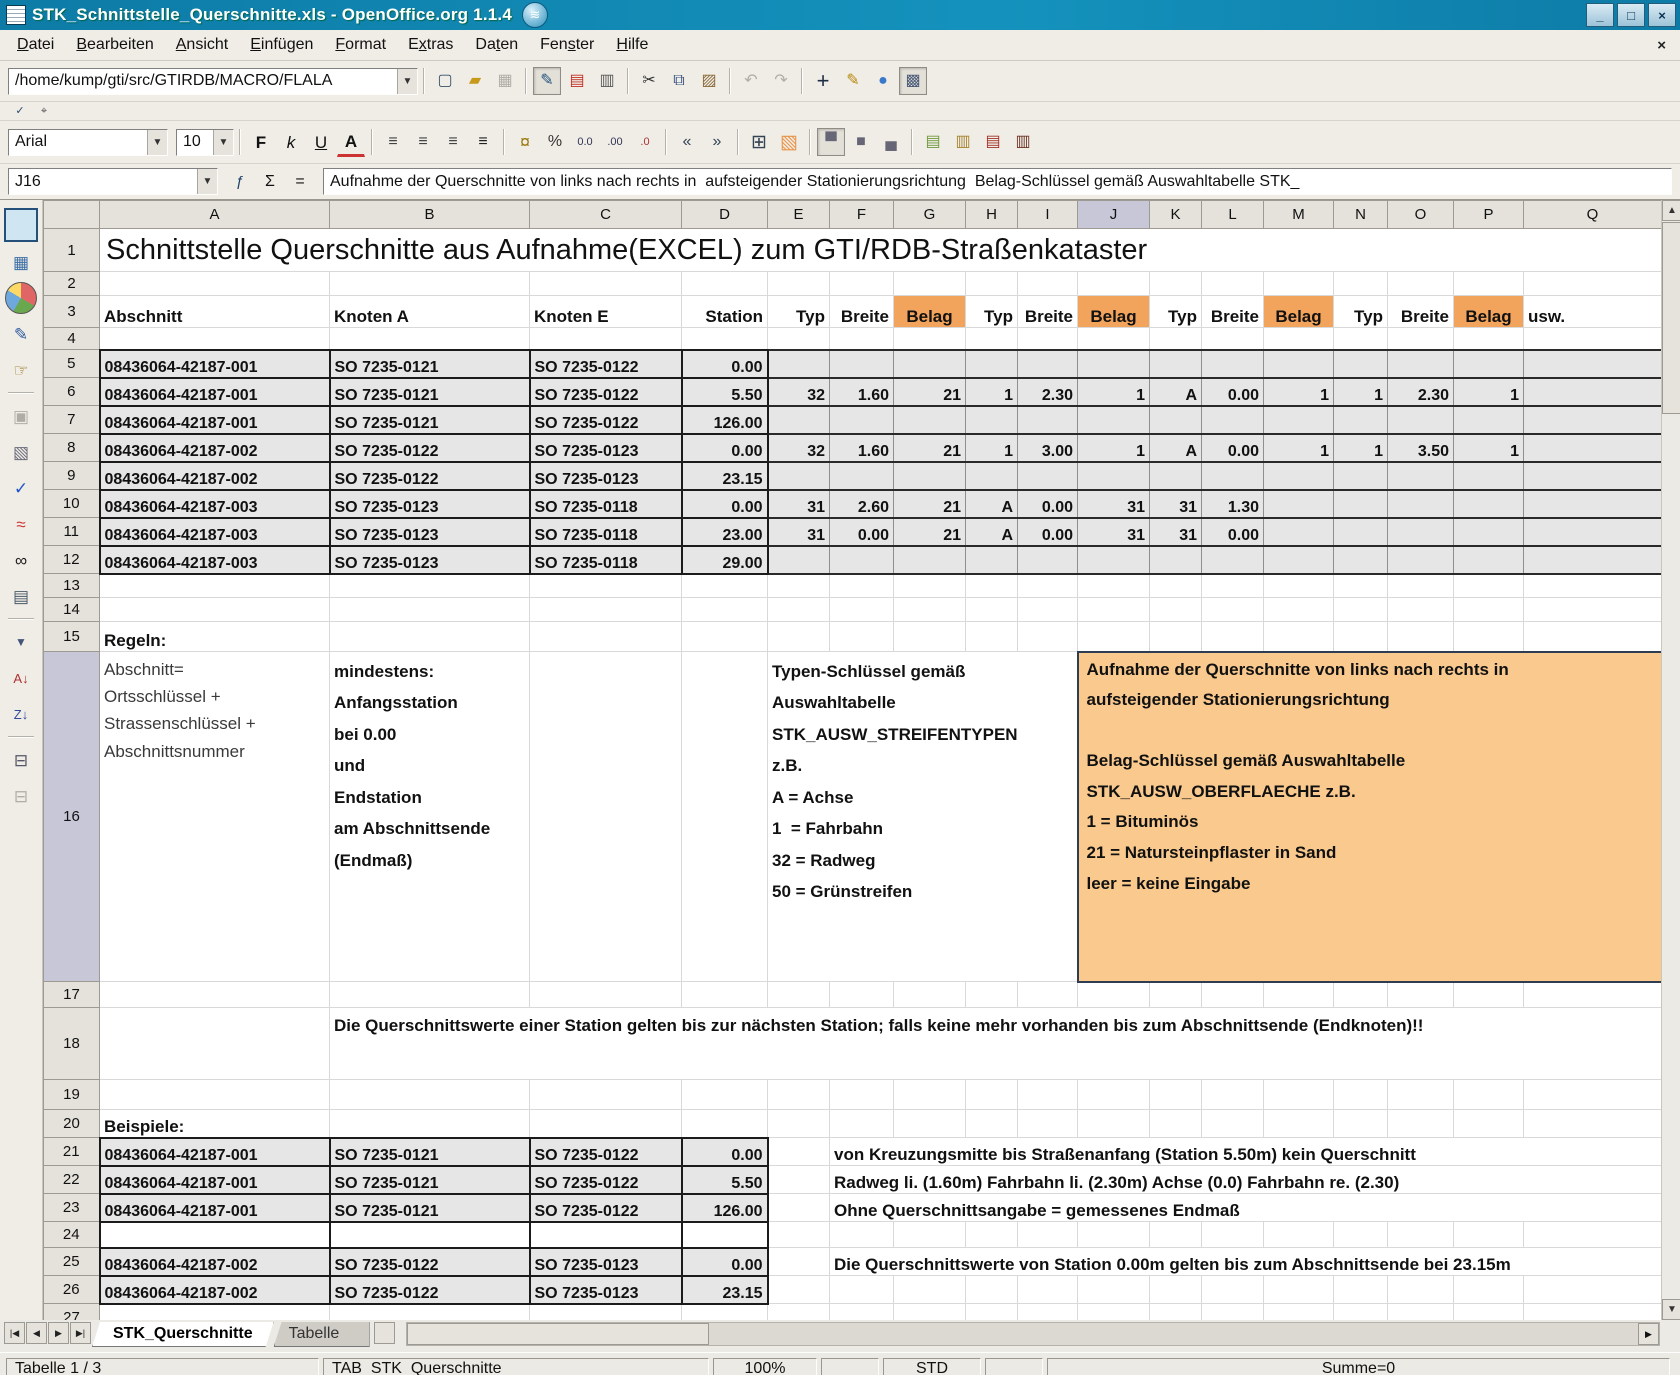 Image resolution: width=1680 pixels, height=1375 pixels. What do you see at coordinates (71, 214) in the screenshot?
I see `grid-corner` at bounding box center [71, 214].